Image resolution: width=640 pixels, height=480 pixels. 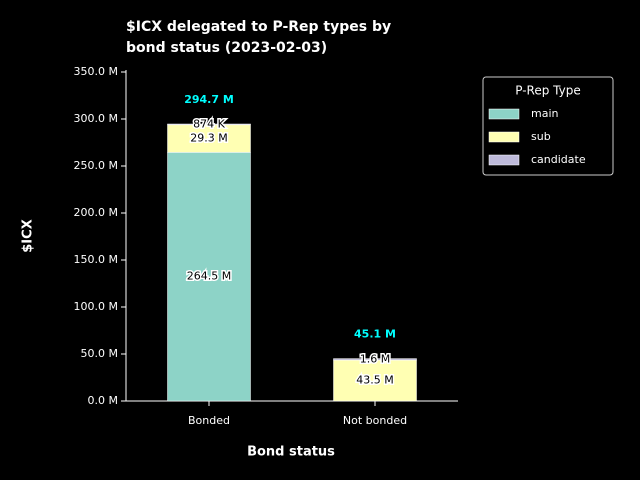 I want to click on segment-label: 29.3 M, so click(x=208, y=138).